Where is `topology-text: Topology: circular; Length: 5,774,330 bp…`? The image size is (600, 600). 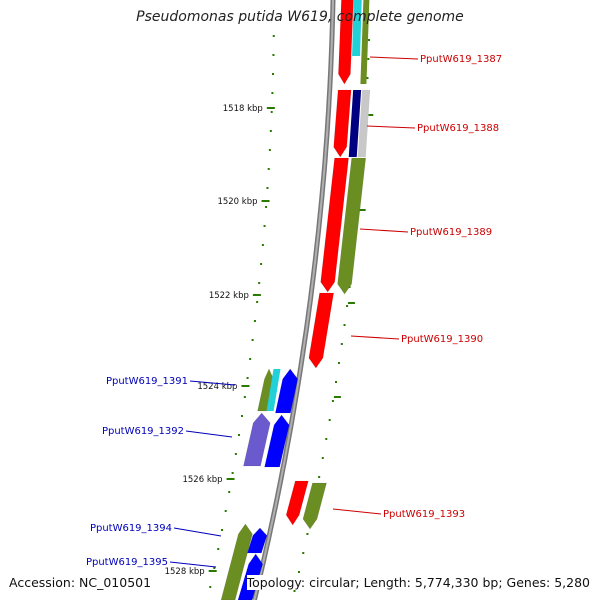 topology-text: Topology: circular; Length: 5,774,330 bp… is located at coordinates (418, 582).